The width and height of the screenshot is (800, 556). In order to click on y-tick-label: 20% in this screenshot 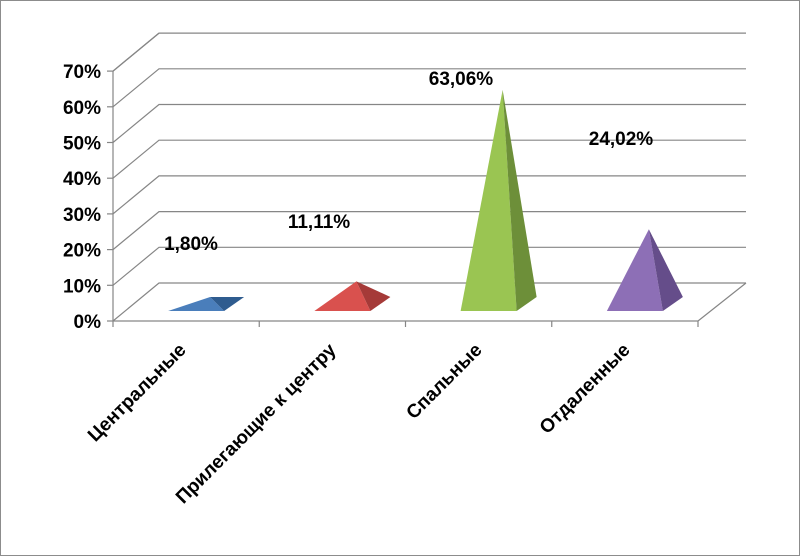, I will do `click(82, 251)`.